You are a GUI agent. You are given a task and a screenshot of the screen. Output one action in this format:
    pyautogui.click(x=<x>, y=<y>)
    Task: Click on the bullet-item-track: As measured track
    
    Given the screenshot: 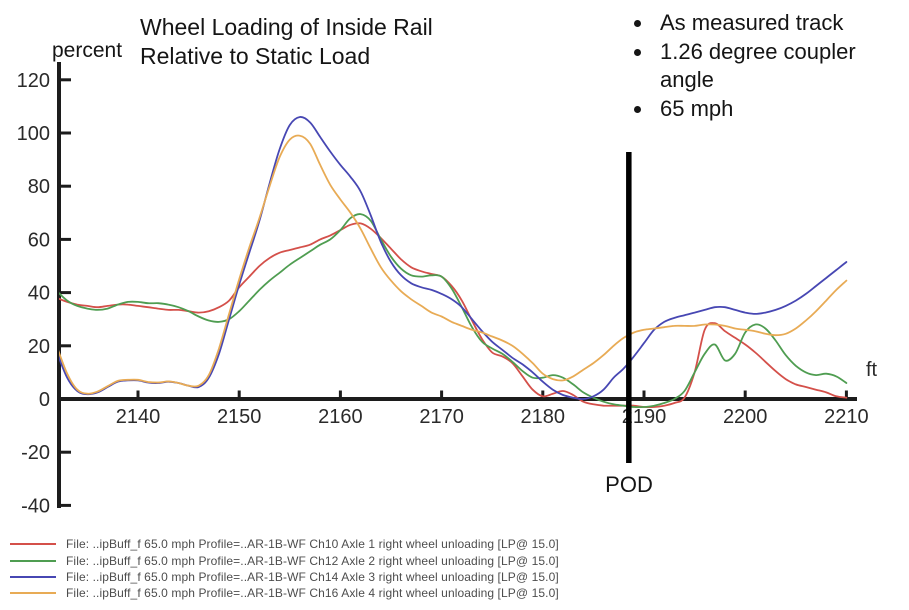 What is the action you would take?
    pyautogui.click(x=766, y=23)
    